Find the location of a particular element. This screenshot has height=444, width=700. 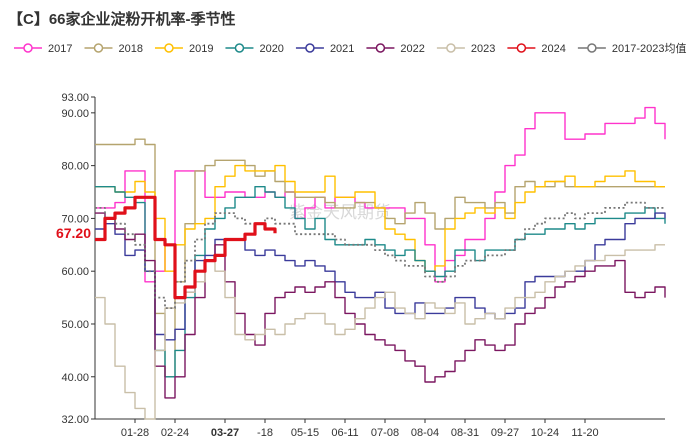

x-tick-label: 08-04 is located at coordinates (425, 433).